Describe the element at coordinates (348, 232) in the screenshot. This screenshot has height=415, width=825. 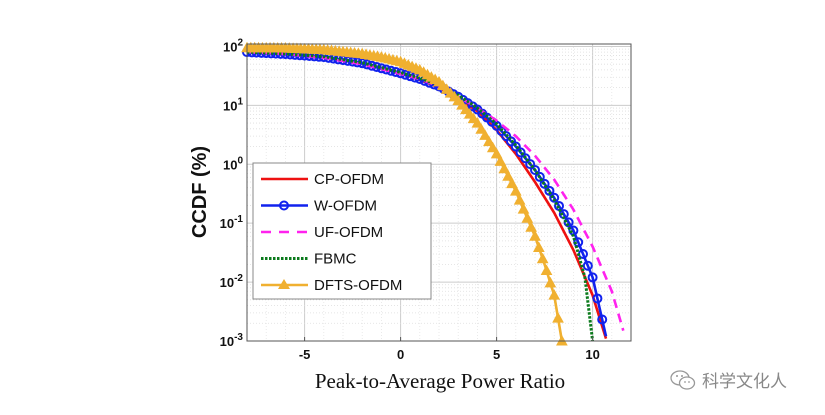
I see `legend-label: UF-OFDM` at that location.